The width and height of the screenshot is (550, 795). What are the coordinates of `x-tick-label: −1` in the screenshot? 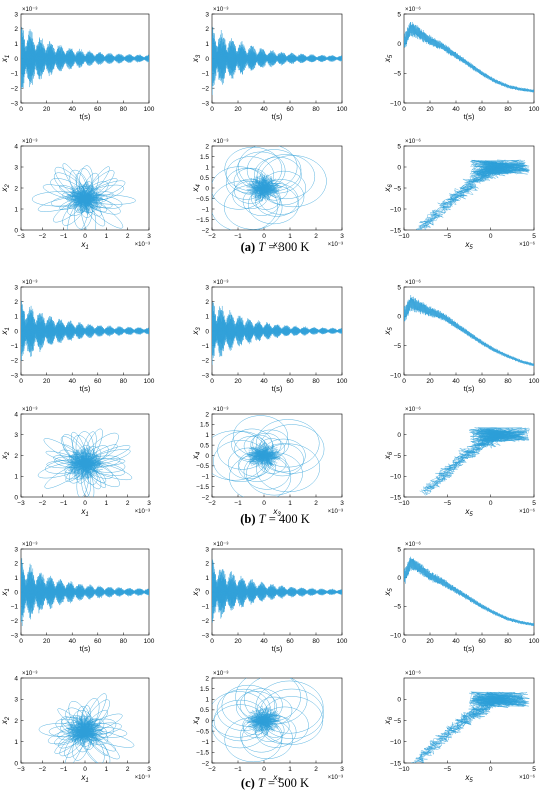 It's located at (64, 236).